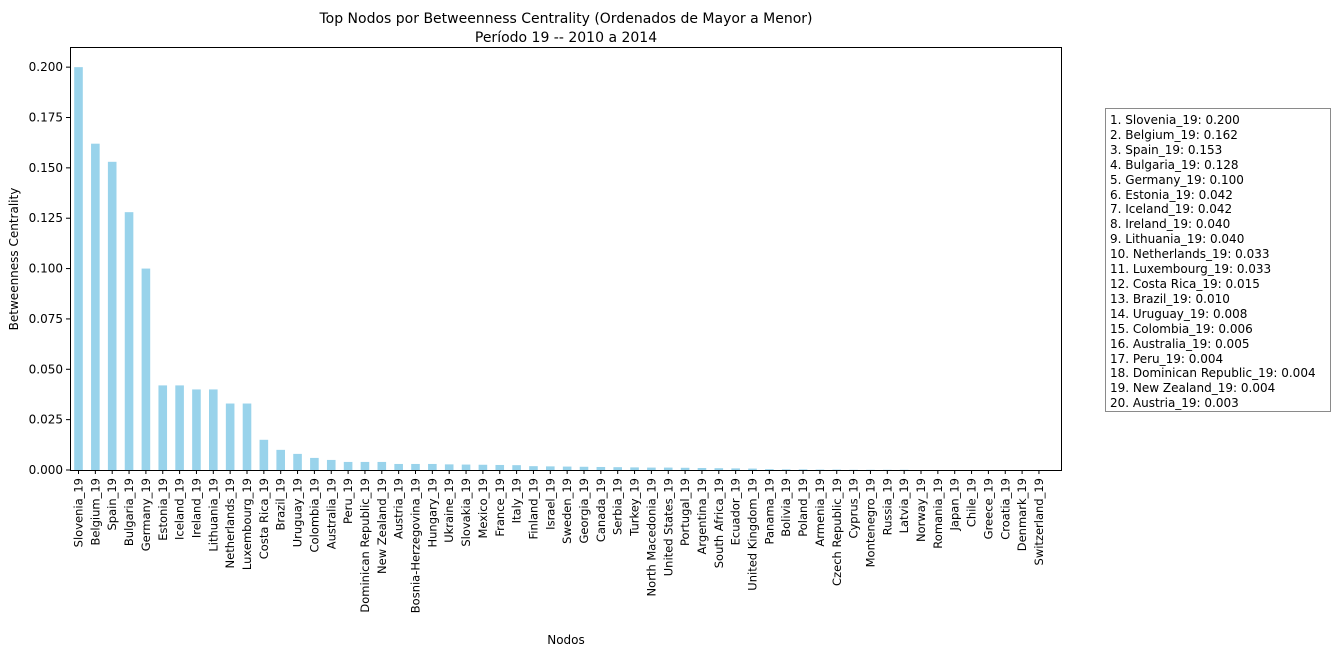 The height and width of the screenshot is (660, 1342). Describe the element at coordinates (46, 218) in the screenshot. I see `y-tick-label: 0.125` at that location.